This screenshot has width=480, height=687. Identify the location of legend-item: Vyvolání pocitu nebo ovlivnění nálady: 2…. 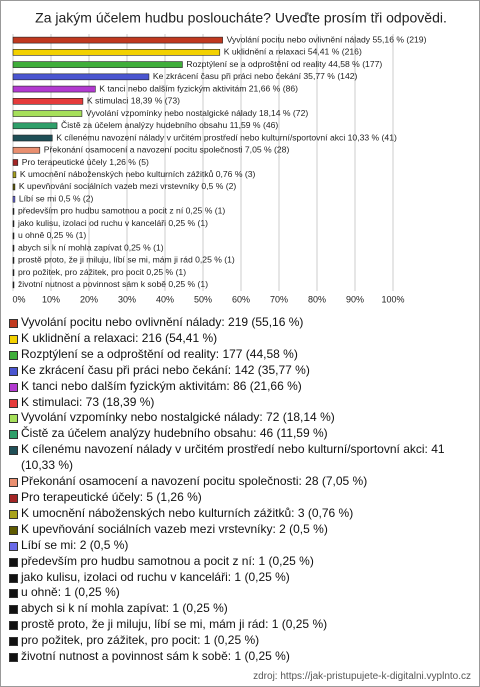
(240, 323).